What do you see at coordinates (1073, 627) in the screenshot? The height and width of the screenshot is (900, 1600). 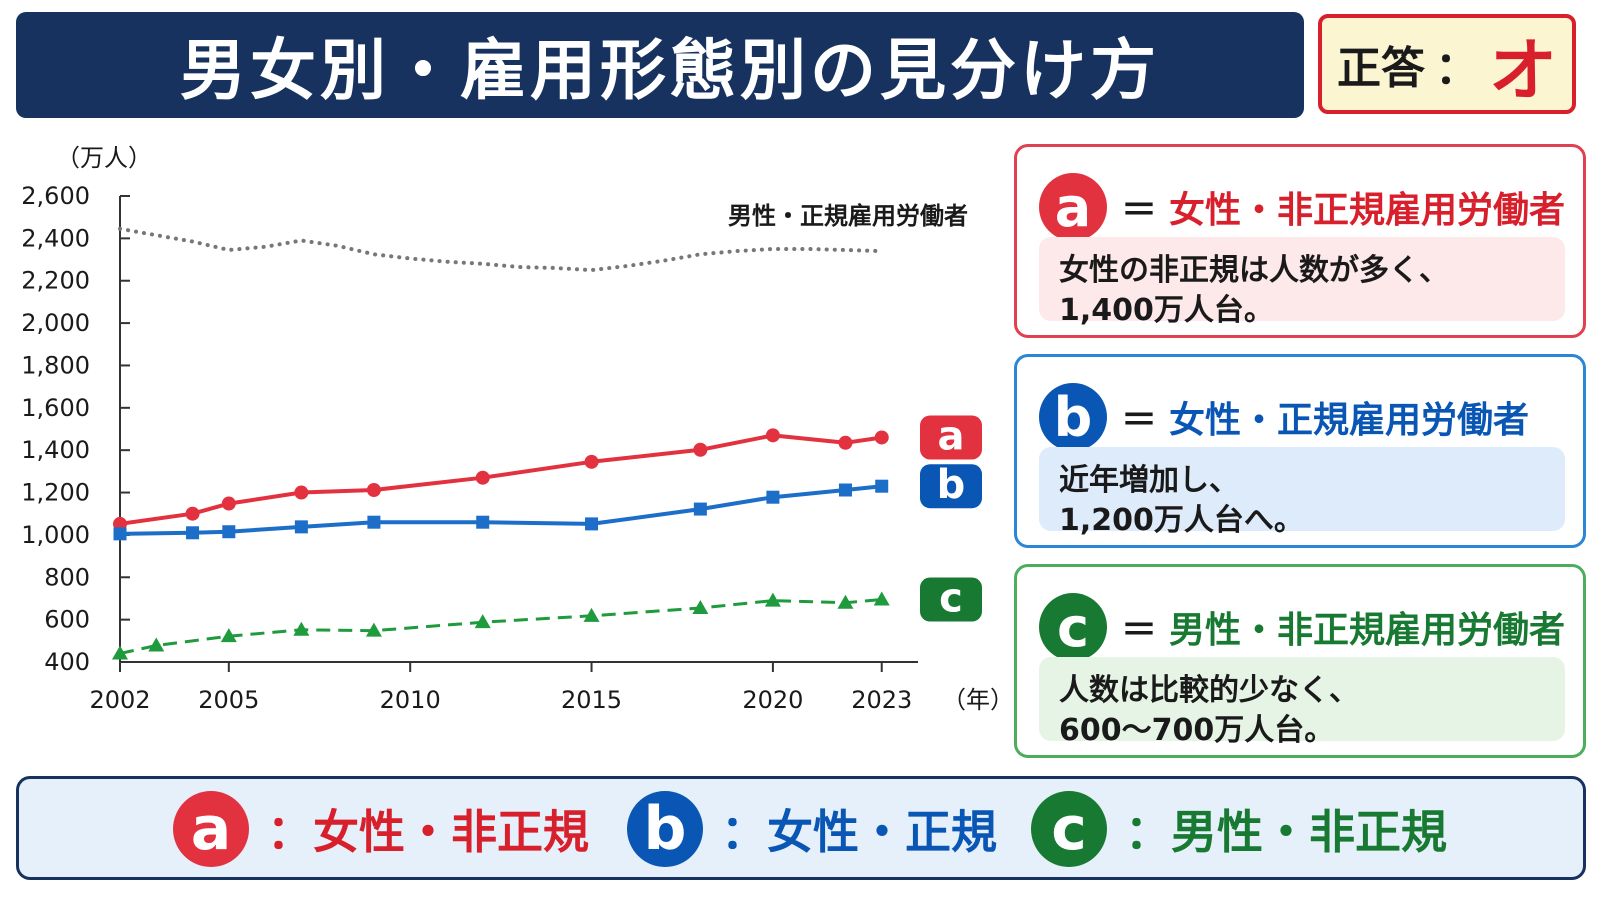 I see `card-c-badge: c` at bounding box center [1073, 627].